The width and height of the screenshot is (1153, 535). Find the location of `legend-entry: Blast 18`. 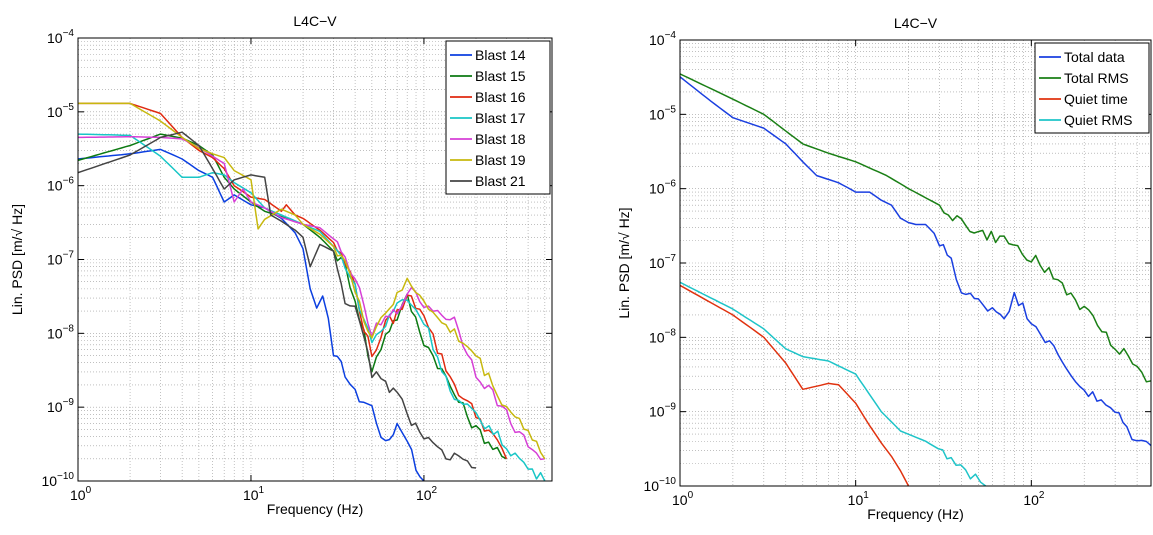

legend-entry: Blast 18 is located at coordinates (500, 139).